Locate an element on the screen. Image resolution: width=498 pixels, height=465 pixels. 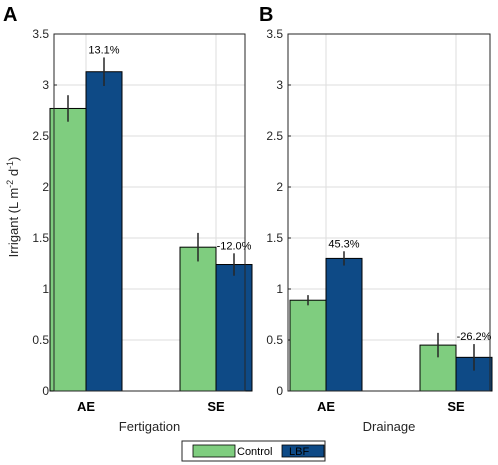
legend-label-lbf: LBF is located at coordinates (299, 452).